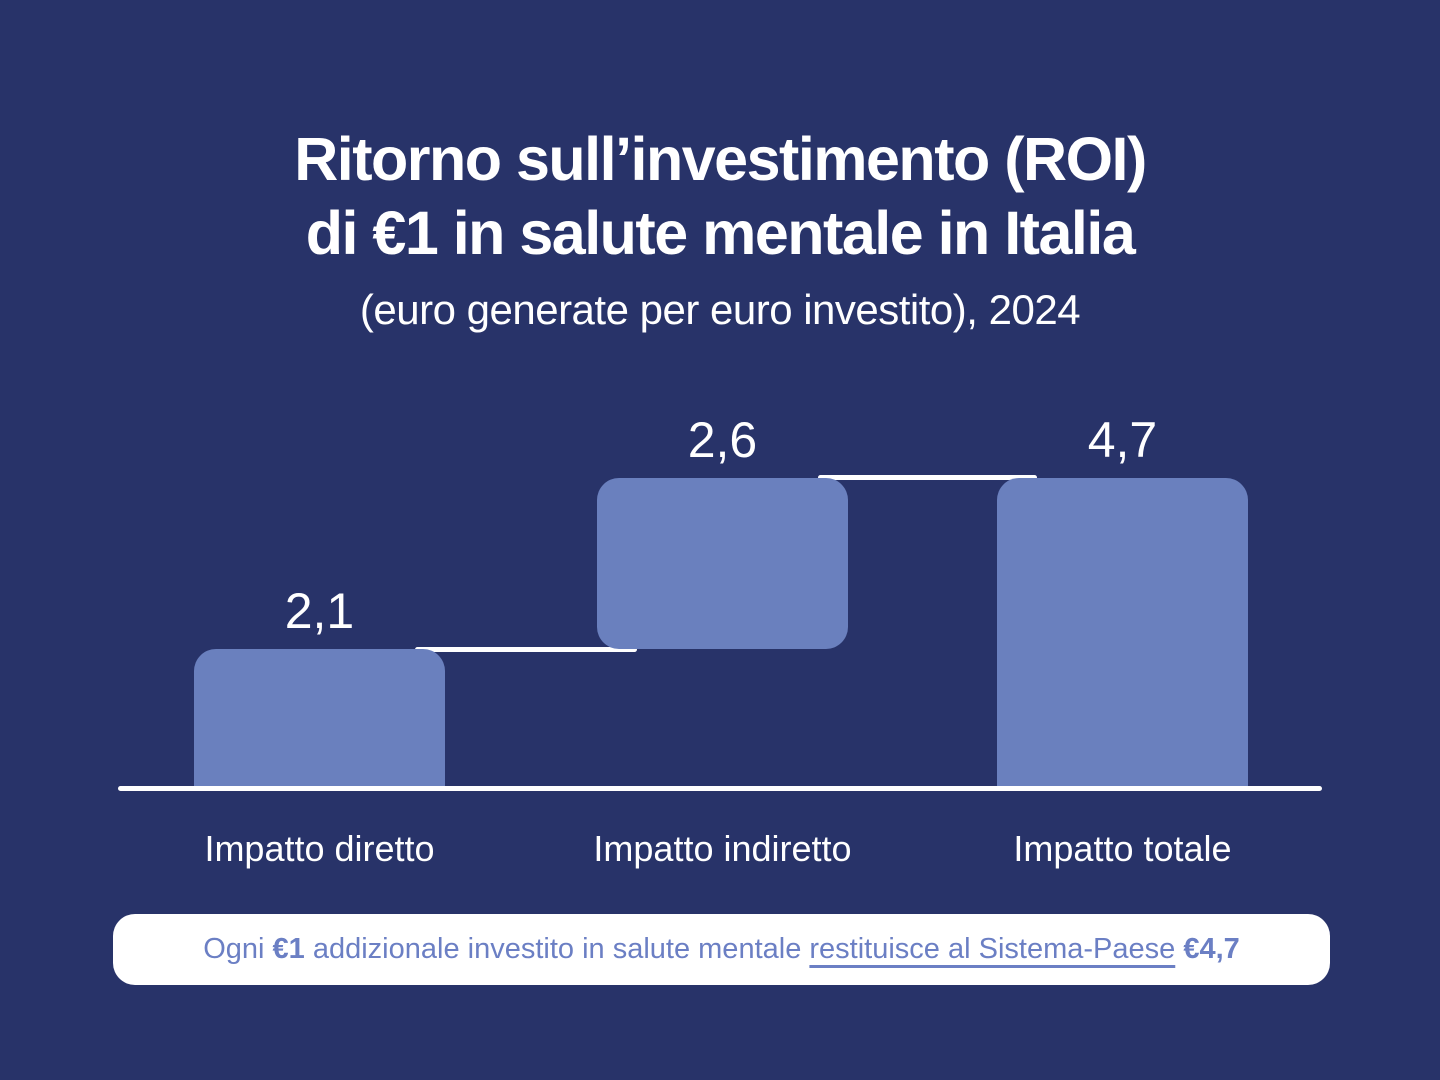 This screenshot has height=1080, width=1440. Describe the element at coordinates (557, 949) in the screenshot. I see `note-text-regular: addizionale investito in salute mentale` at that location.